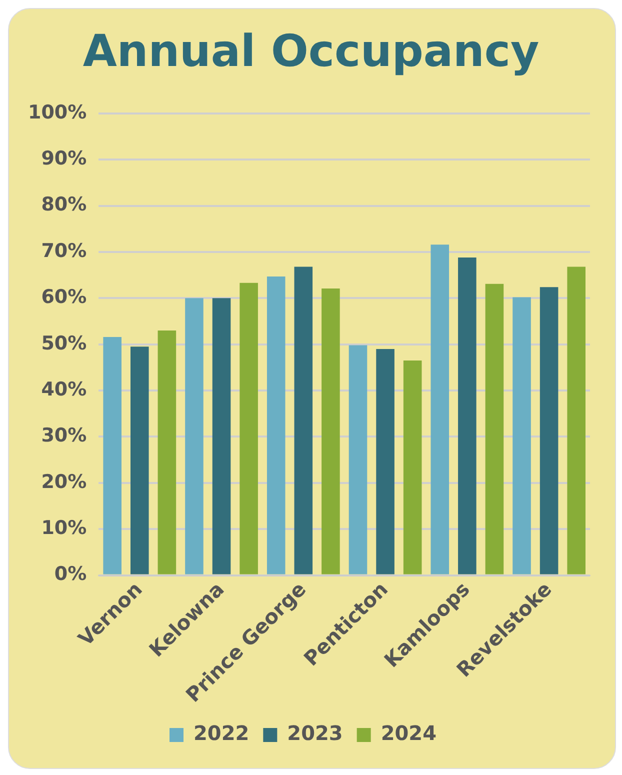  Describe the element at coordinates (311, 51) in the screenshot. I see `chart-title: Annual Occupancy` at that location.